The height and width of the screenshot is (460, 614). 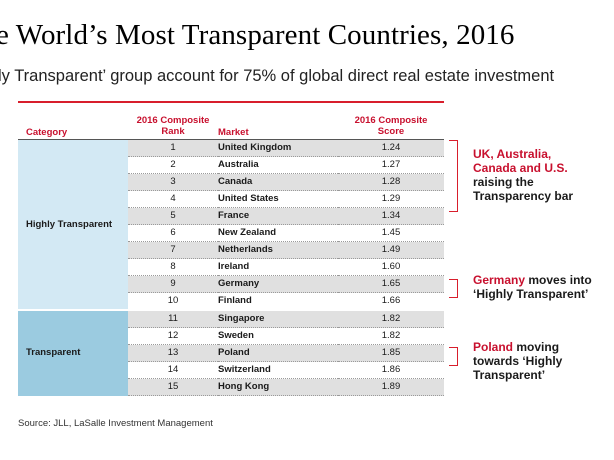 I want to click on rank-cell: 8, so click(x=173, y=267).